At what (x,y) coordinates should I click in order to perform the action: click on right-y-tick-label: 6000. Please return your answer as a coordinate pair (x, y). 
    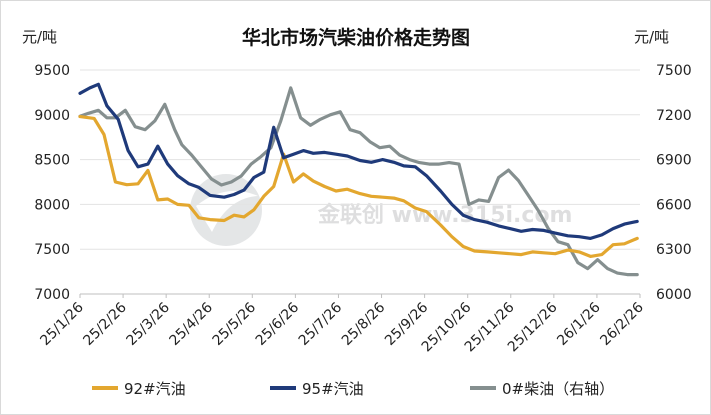
    Looking at the image, I should click on (674, 295).